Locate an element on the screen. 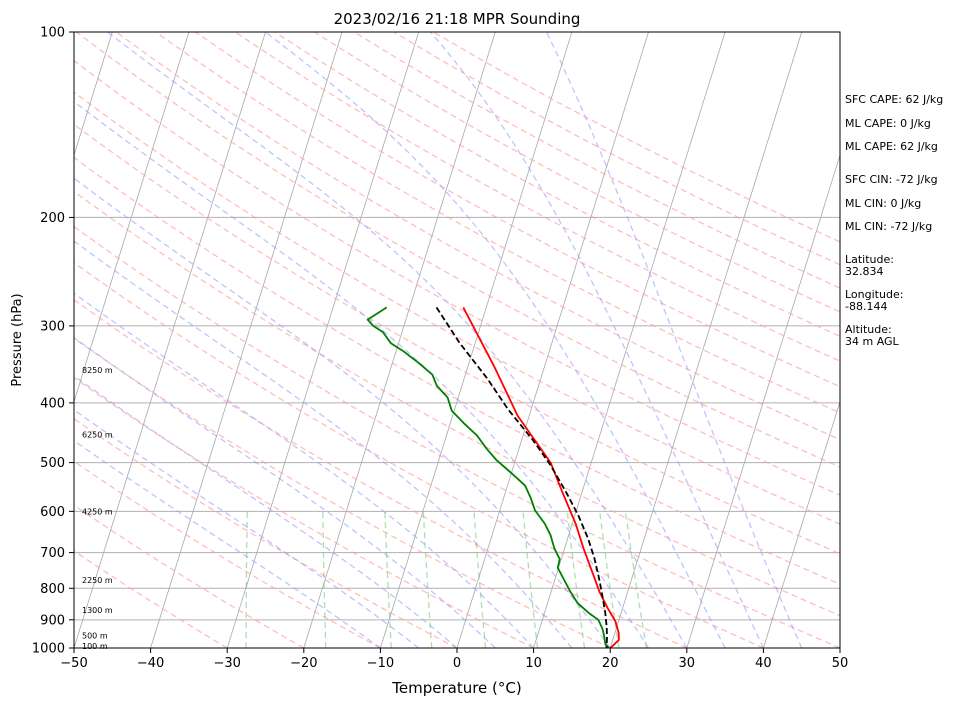 This screenshot has width=953, height=705. sfc-cape-label: SFC CAPE: 62 J/kg is located at coordinates (894, 99).